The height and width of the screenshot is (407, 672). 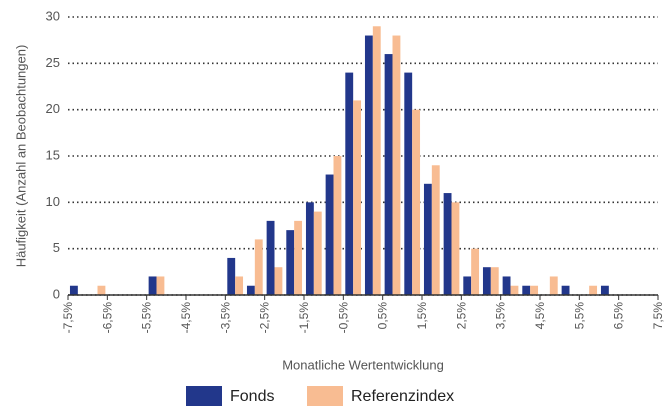 I want to click on legend-label: Fonds, so click(x=252, y=396).